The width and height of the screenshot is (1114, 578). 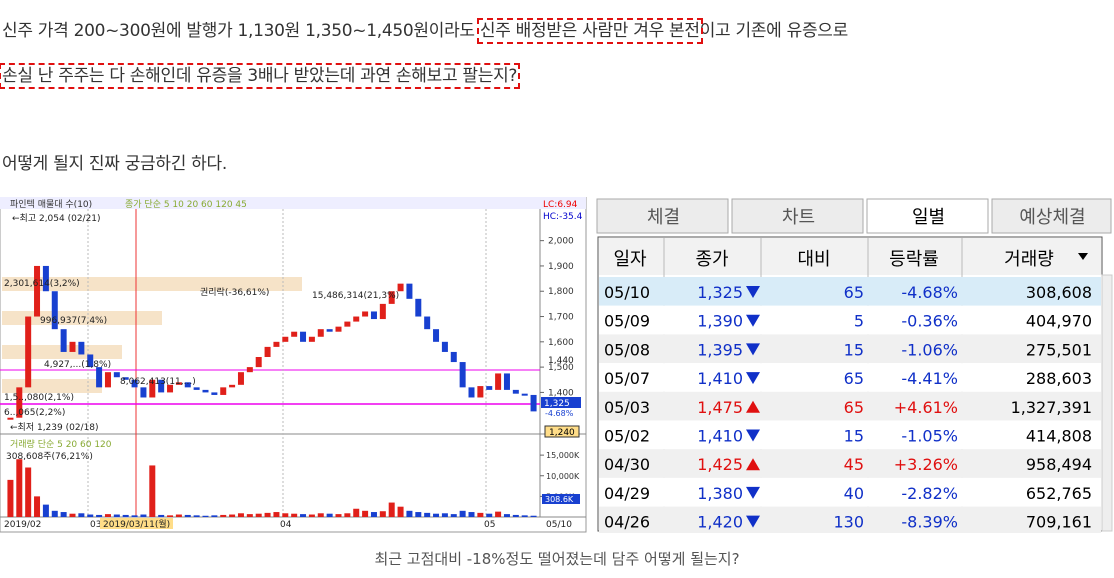 I want to click on cell: 05/03, so click(x=627, y=407).